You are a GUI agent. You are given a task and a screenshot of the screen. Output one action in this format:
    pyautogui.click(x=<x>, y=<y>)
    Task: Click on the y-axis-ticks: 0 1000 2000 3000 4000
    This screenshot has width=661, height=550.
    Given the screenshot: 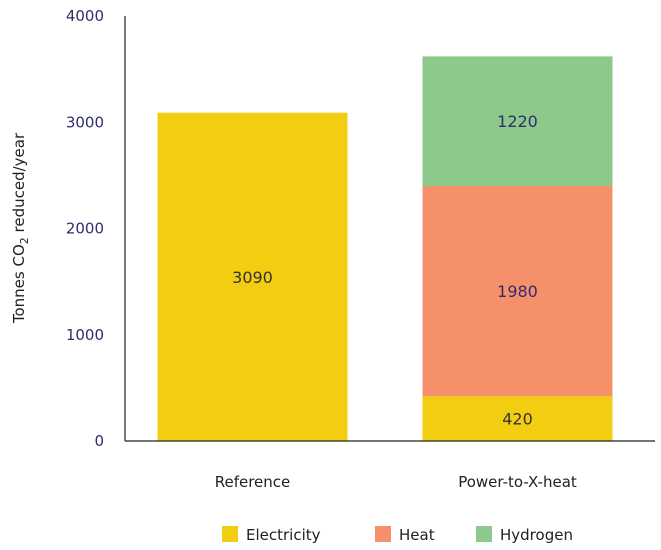 What is the action you would take?
    pyautogui.click(x=85, y=228)
    